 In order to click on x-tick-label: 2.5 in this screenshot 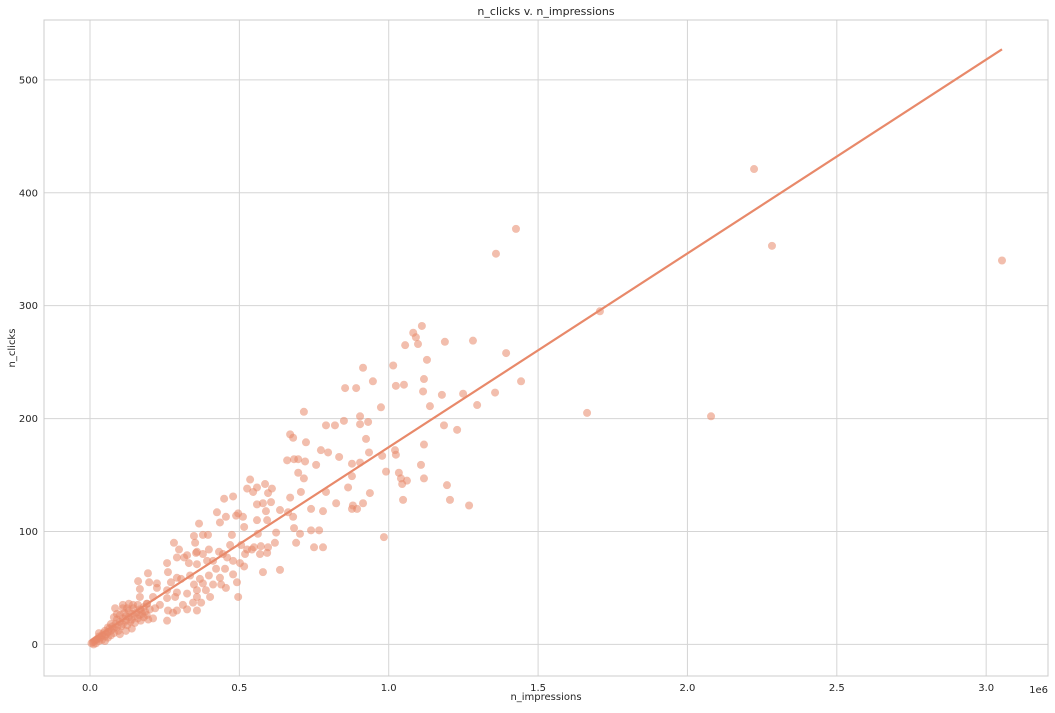, I will do `click(837, 688)`.